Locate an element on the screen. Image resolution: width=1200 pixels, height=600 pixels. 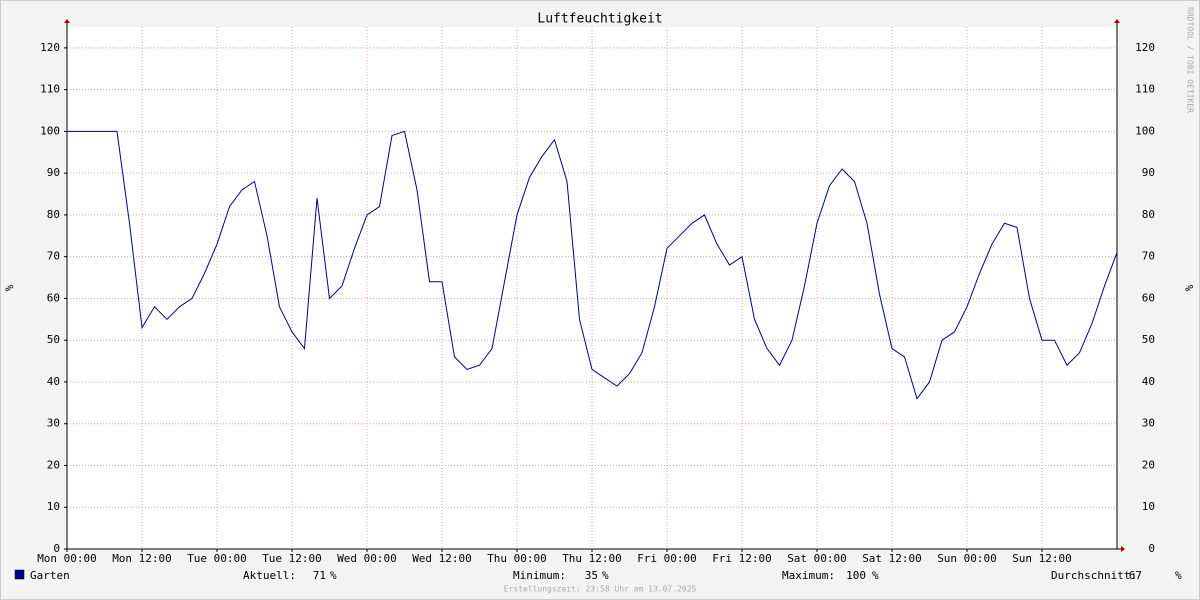
x-tick-label: Fri 12:00 is located at coordinates (742, 558).